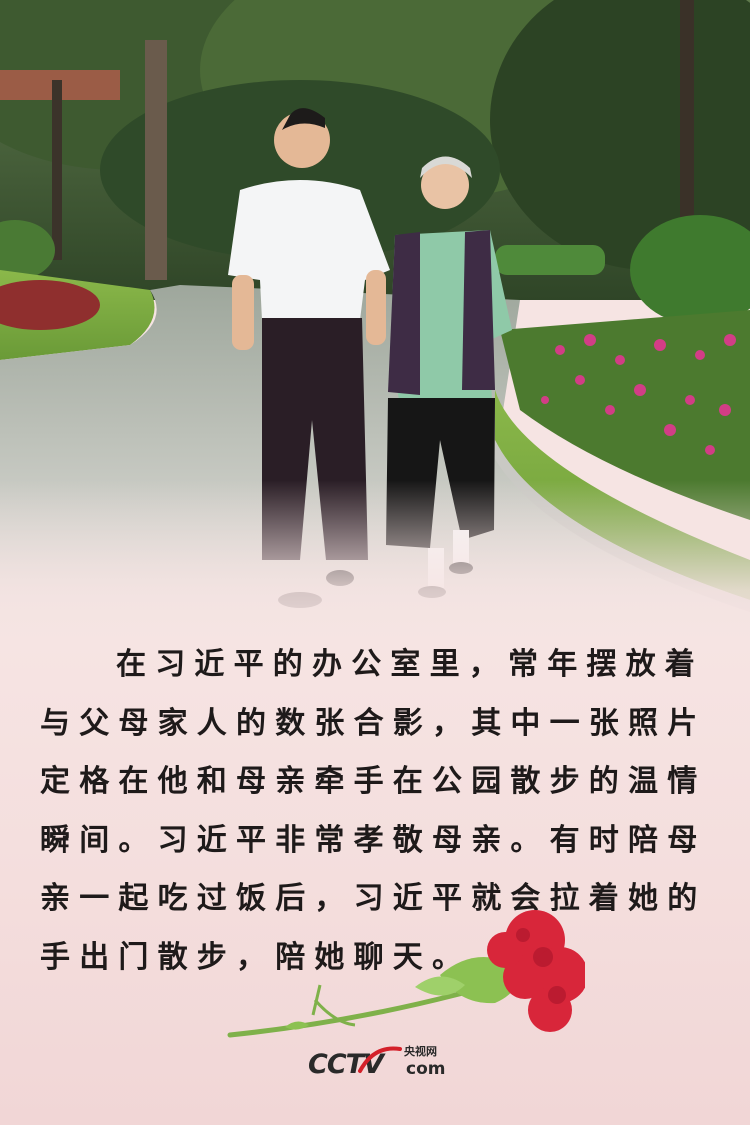 This screenshot has width=750, height=1125. Describe the element at coordinates (373, 898) in the screenshot. I see `article-line: 亲一起吃过饭后，习近平就会拉着她的` at that location.